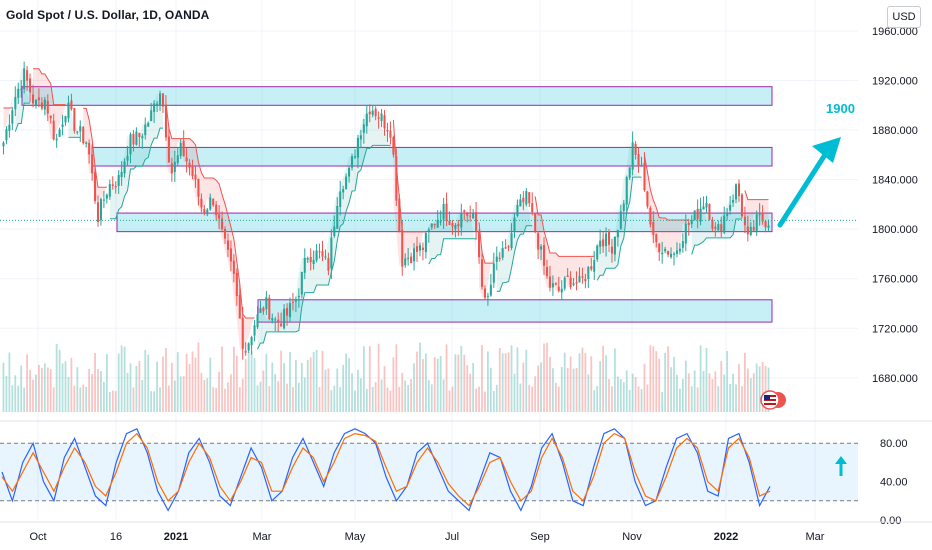 The width and height of the screenshot is (932, 550). Describe the element at coordinates (895, 131) in the screenshot. I see `y-tick-label: 1880.000` at that location.